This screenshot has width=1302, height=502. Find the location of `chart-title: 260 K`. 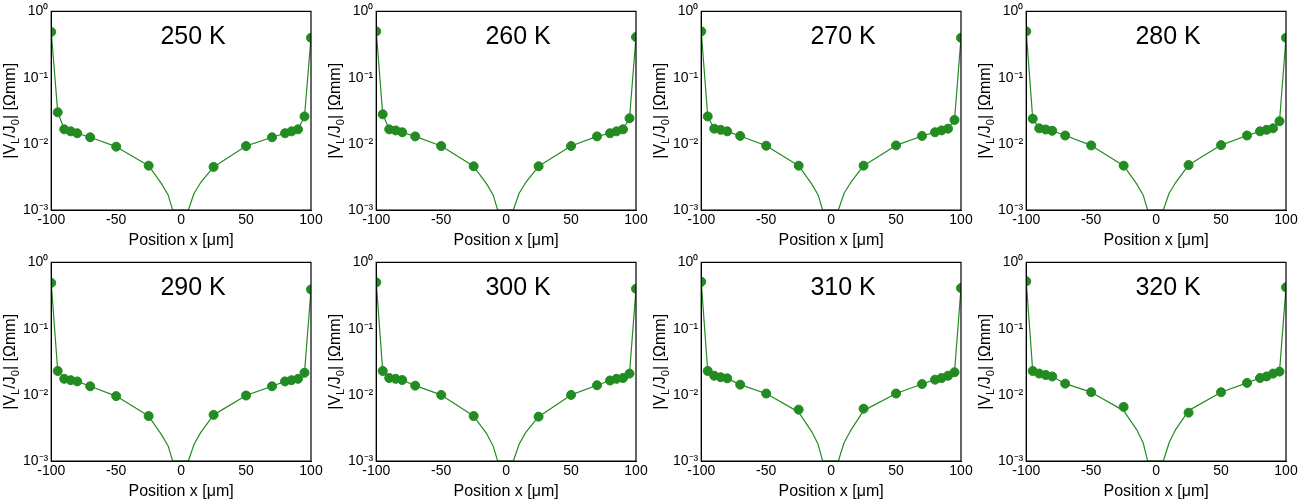

chart-title: 260 K is located at coordinates (518, 35).